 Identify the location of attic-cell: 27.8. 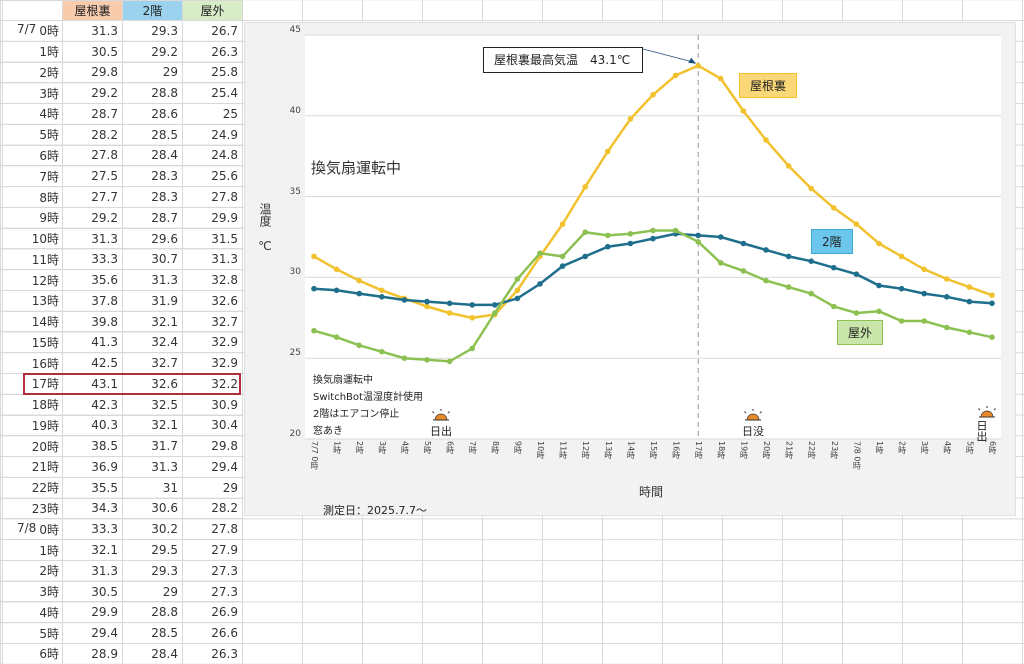
(92, 155).